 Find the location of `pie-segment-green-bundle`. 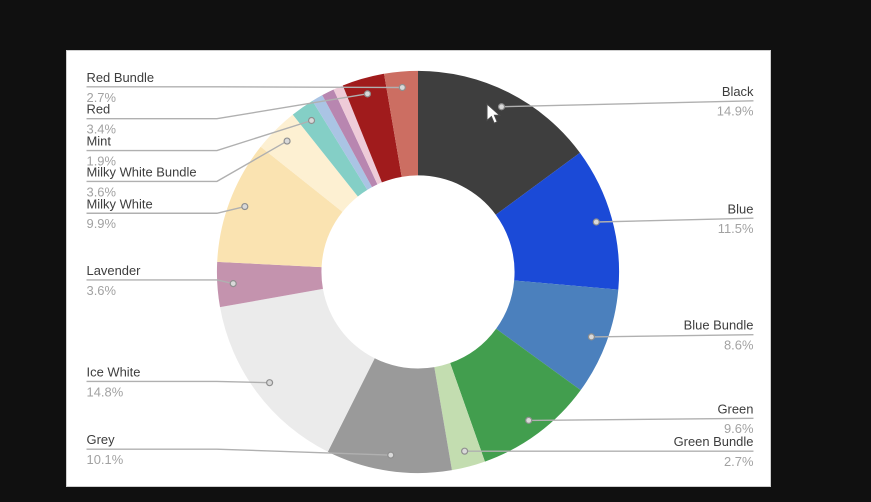

pie-segment-green-bundle is located at coordinates (459, 417).